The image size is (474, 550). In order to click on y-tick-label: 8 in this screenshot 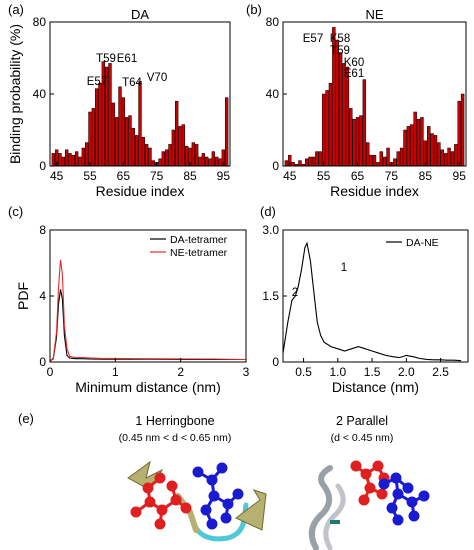, I will do `click(42, 230)`.